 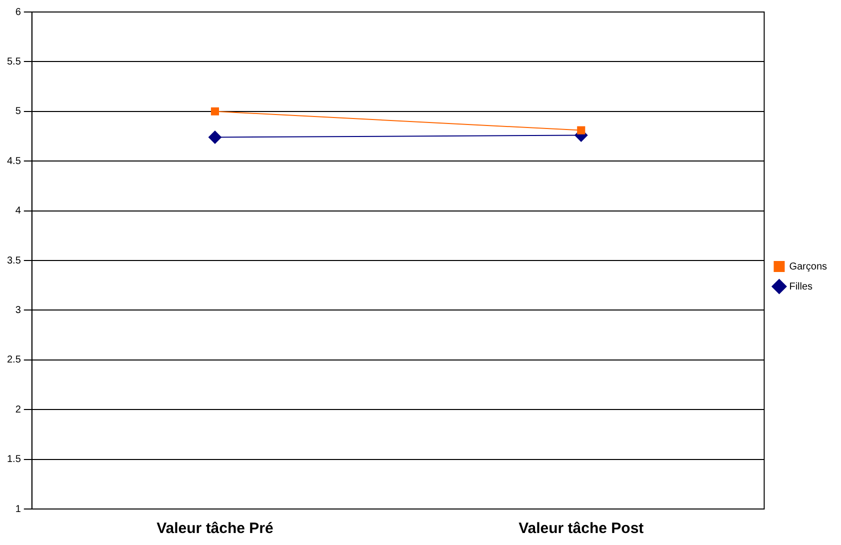 I want to click on legend-label: Garçons, so click(x=808, y=266).